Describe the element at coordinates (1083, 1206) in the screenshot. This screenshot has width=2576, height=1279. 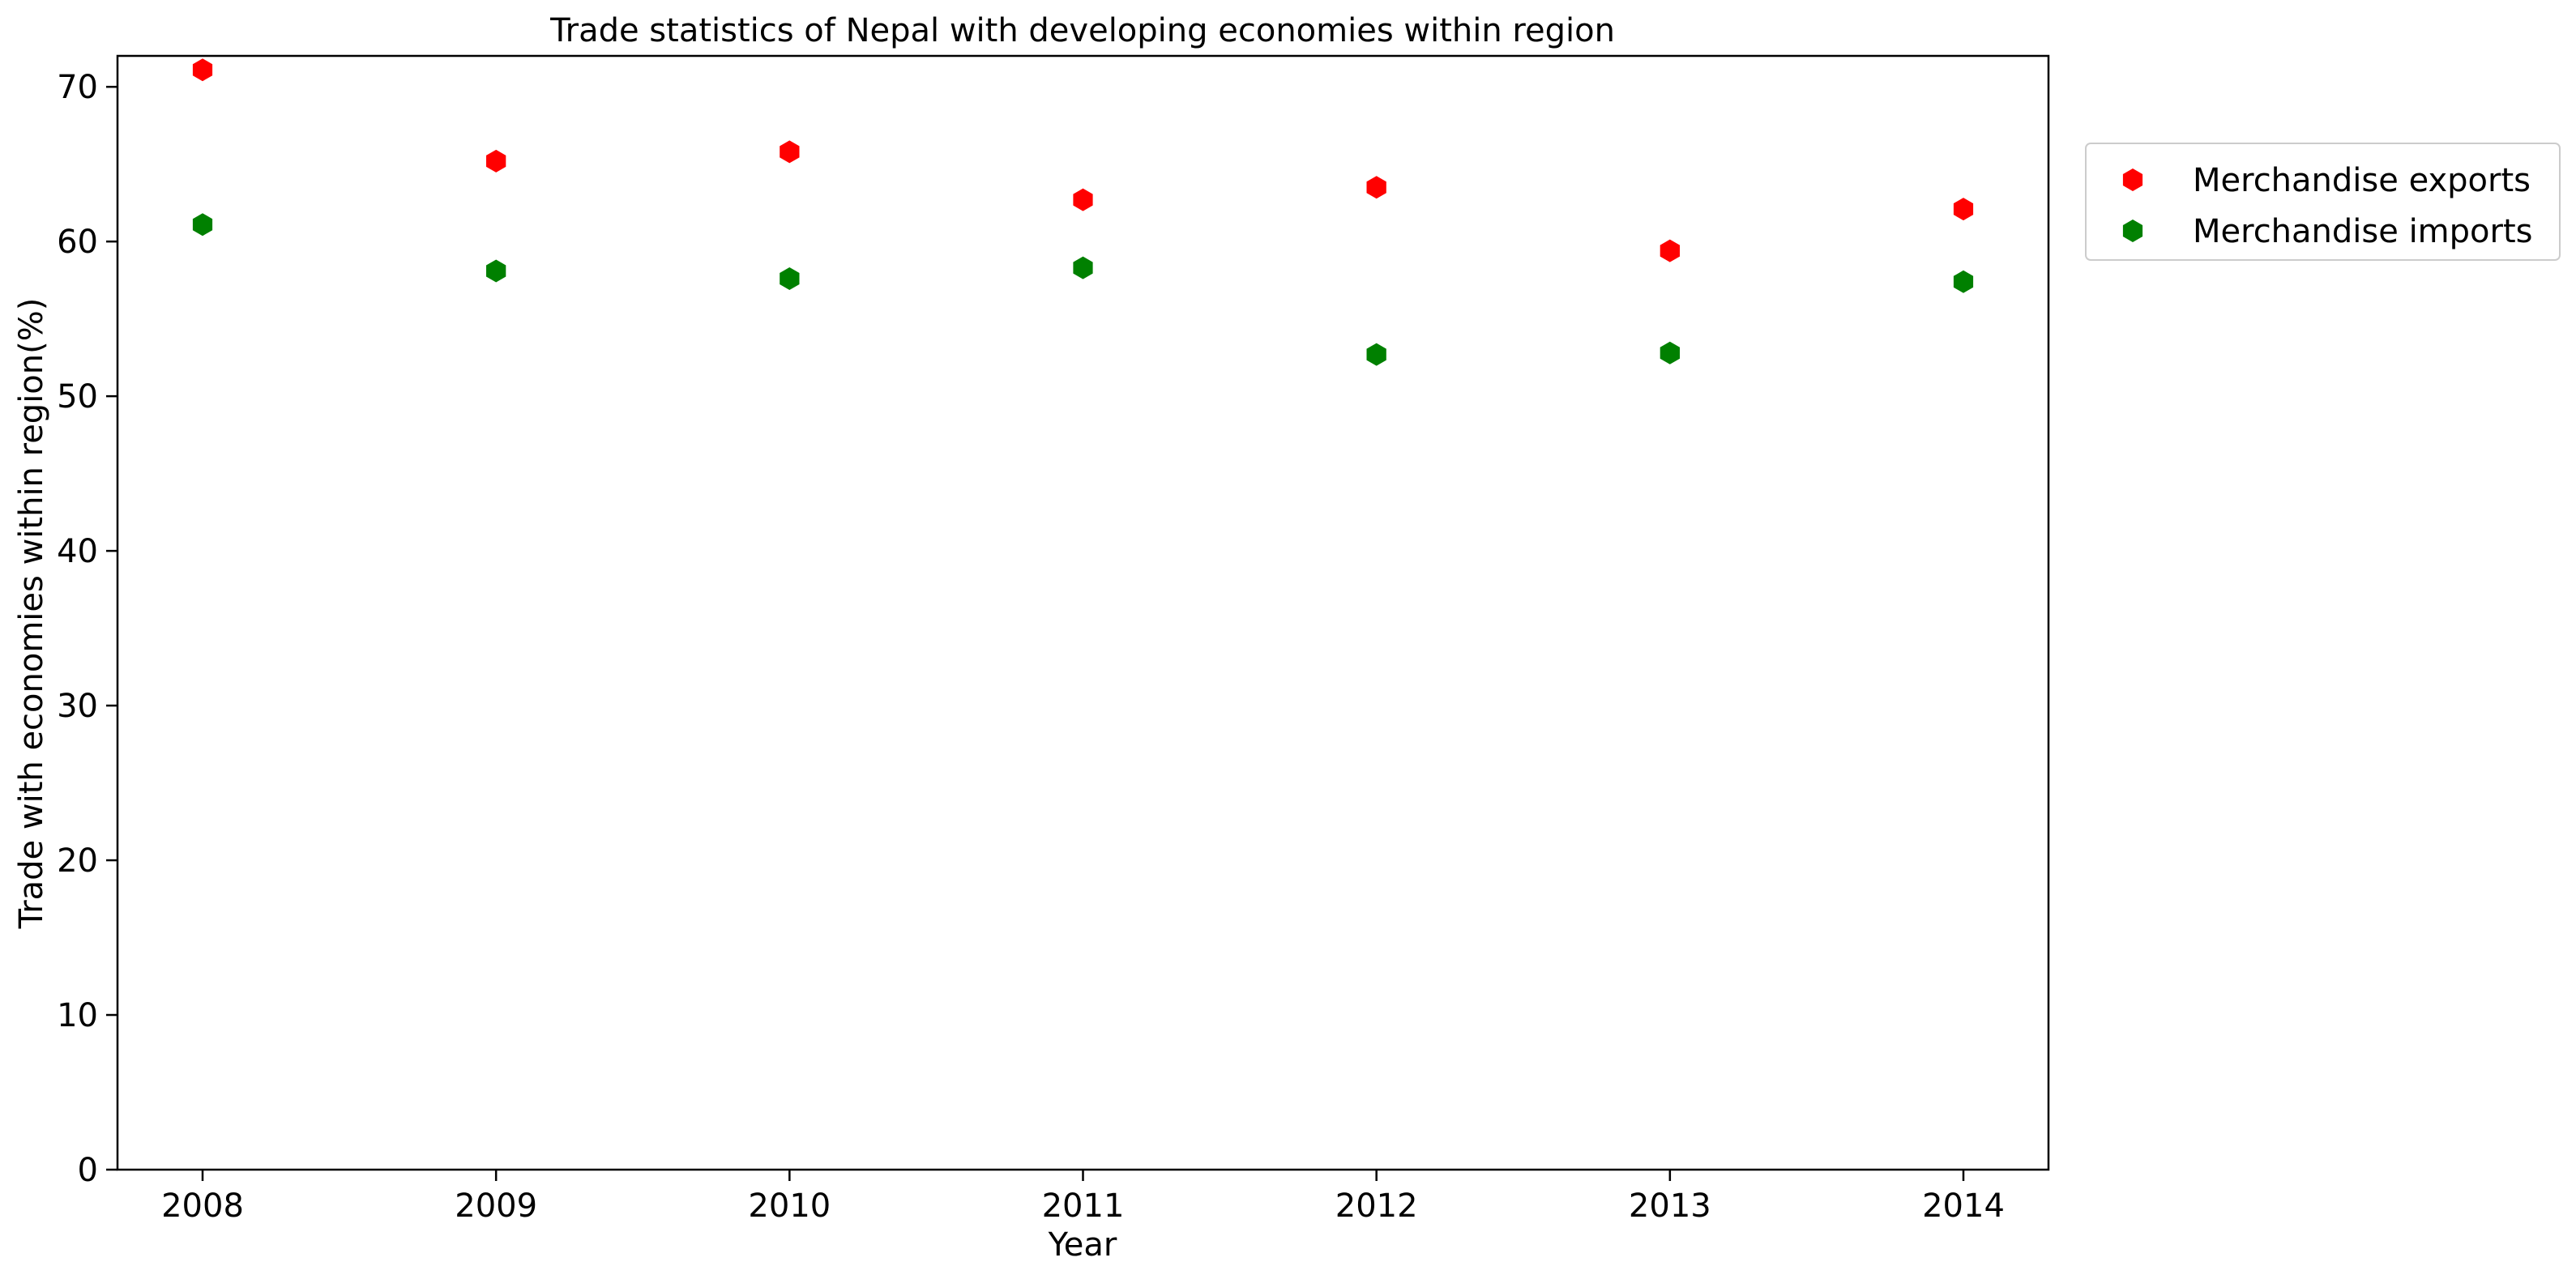
I see `x-tick-label: 2011` at that location.